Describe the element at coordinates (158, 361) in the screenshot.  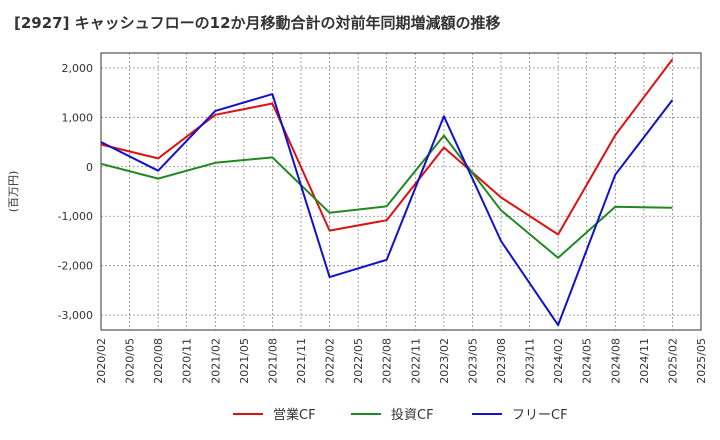
I see `x-tick-label: 2020/08` at that location.